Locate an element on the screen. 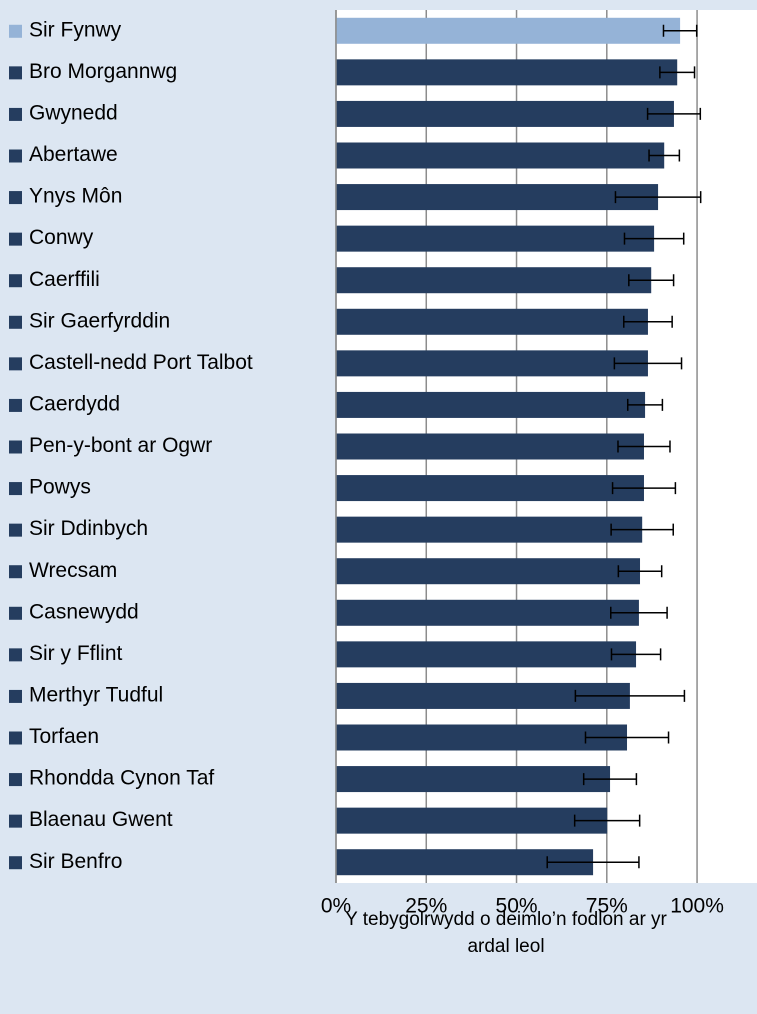 This screenshot has width=757, height=1014. y-tick-label: Merthyr Tudful is located at coordinates (96, 694).